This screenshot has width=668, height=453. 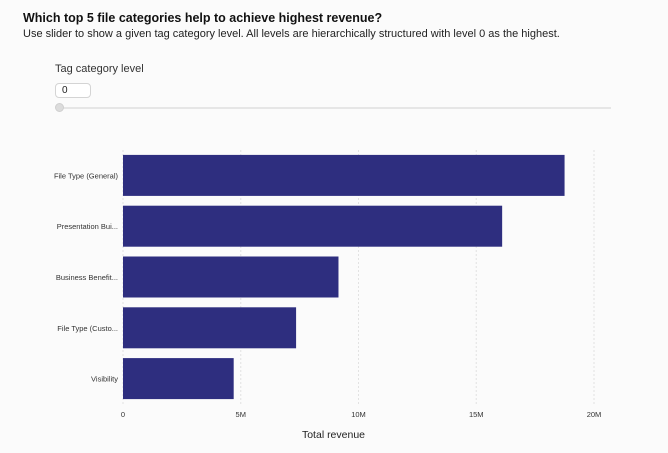 I want to click on x-tick-label: 15M, so click(x=476, y=414).